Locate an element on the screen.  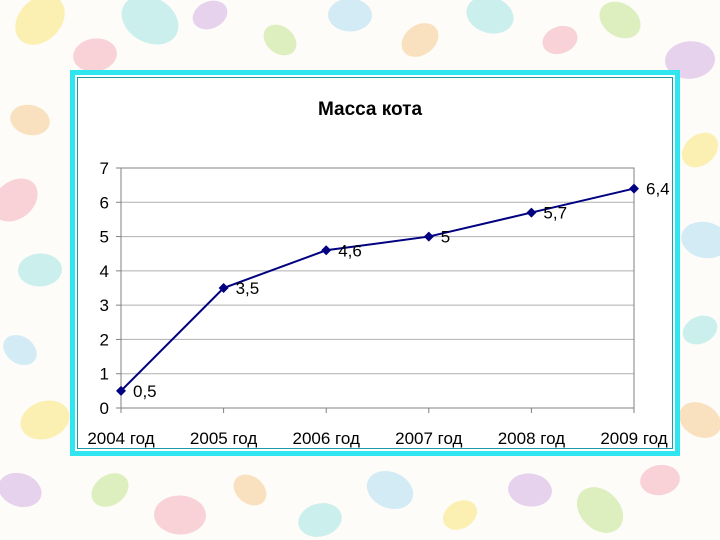
x-tick-label: 2009 год is located at coordinates (633, 438).